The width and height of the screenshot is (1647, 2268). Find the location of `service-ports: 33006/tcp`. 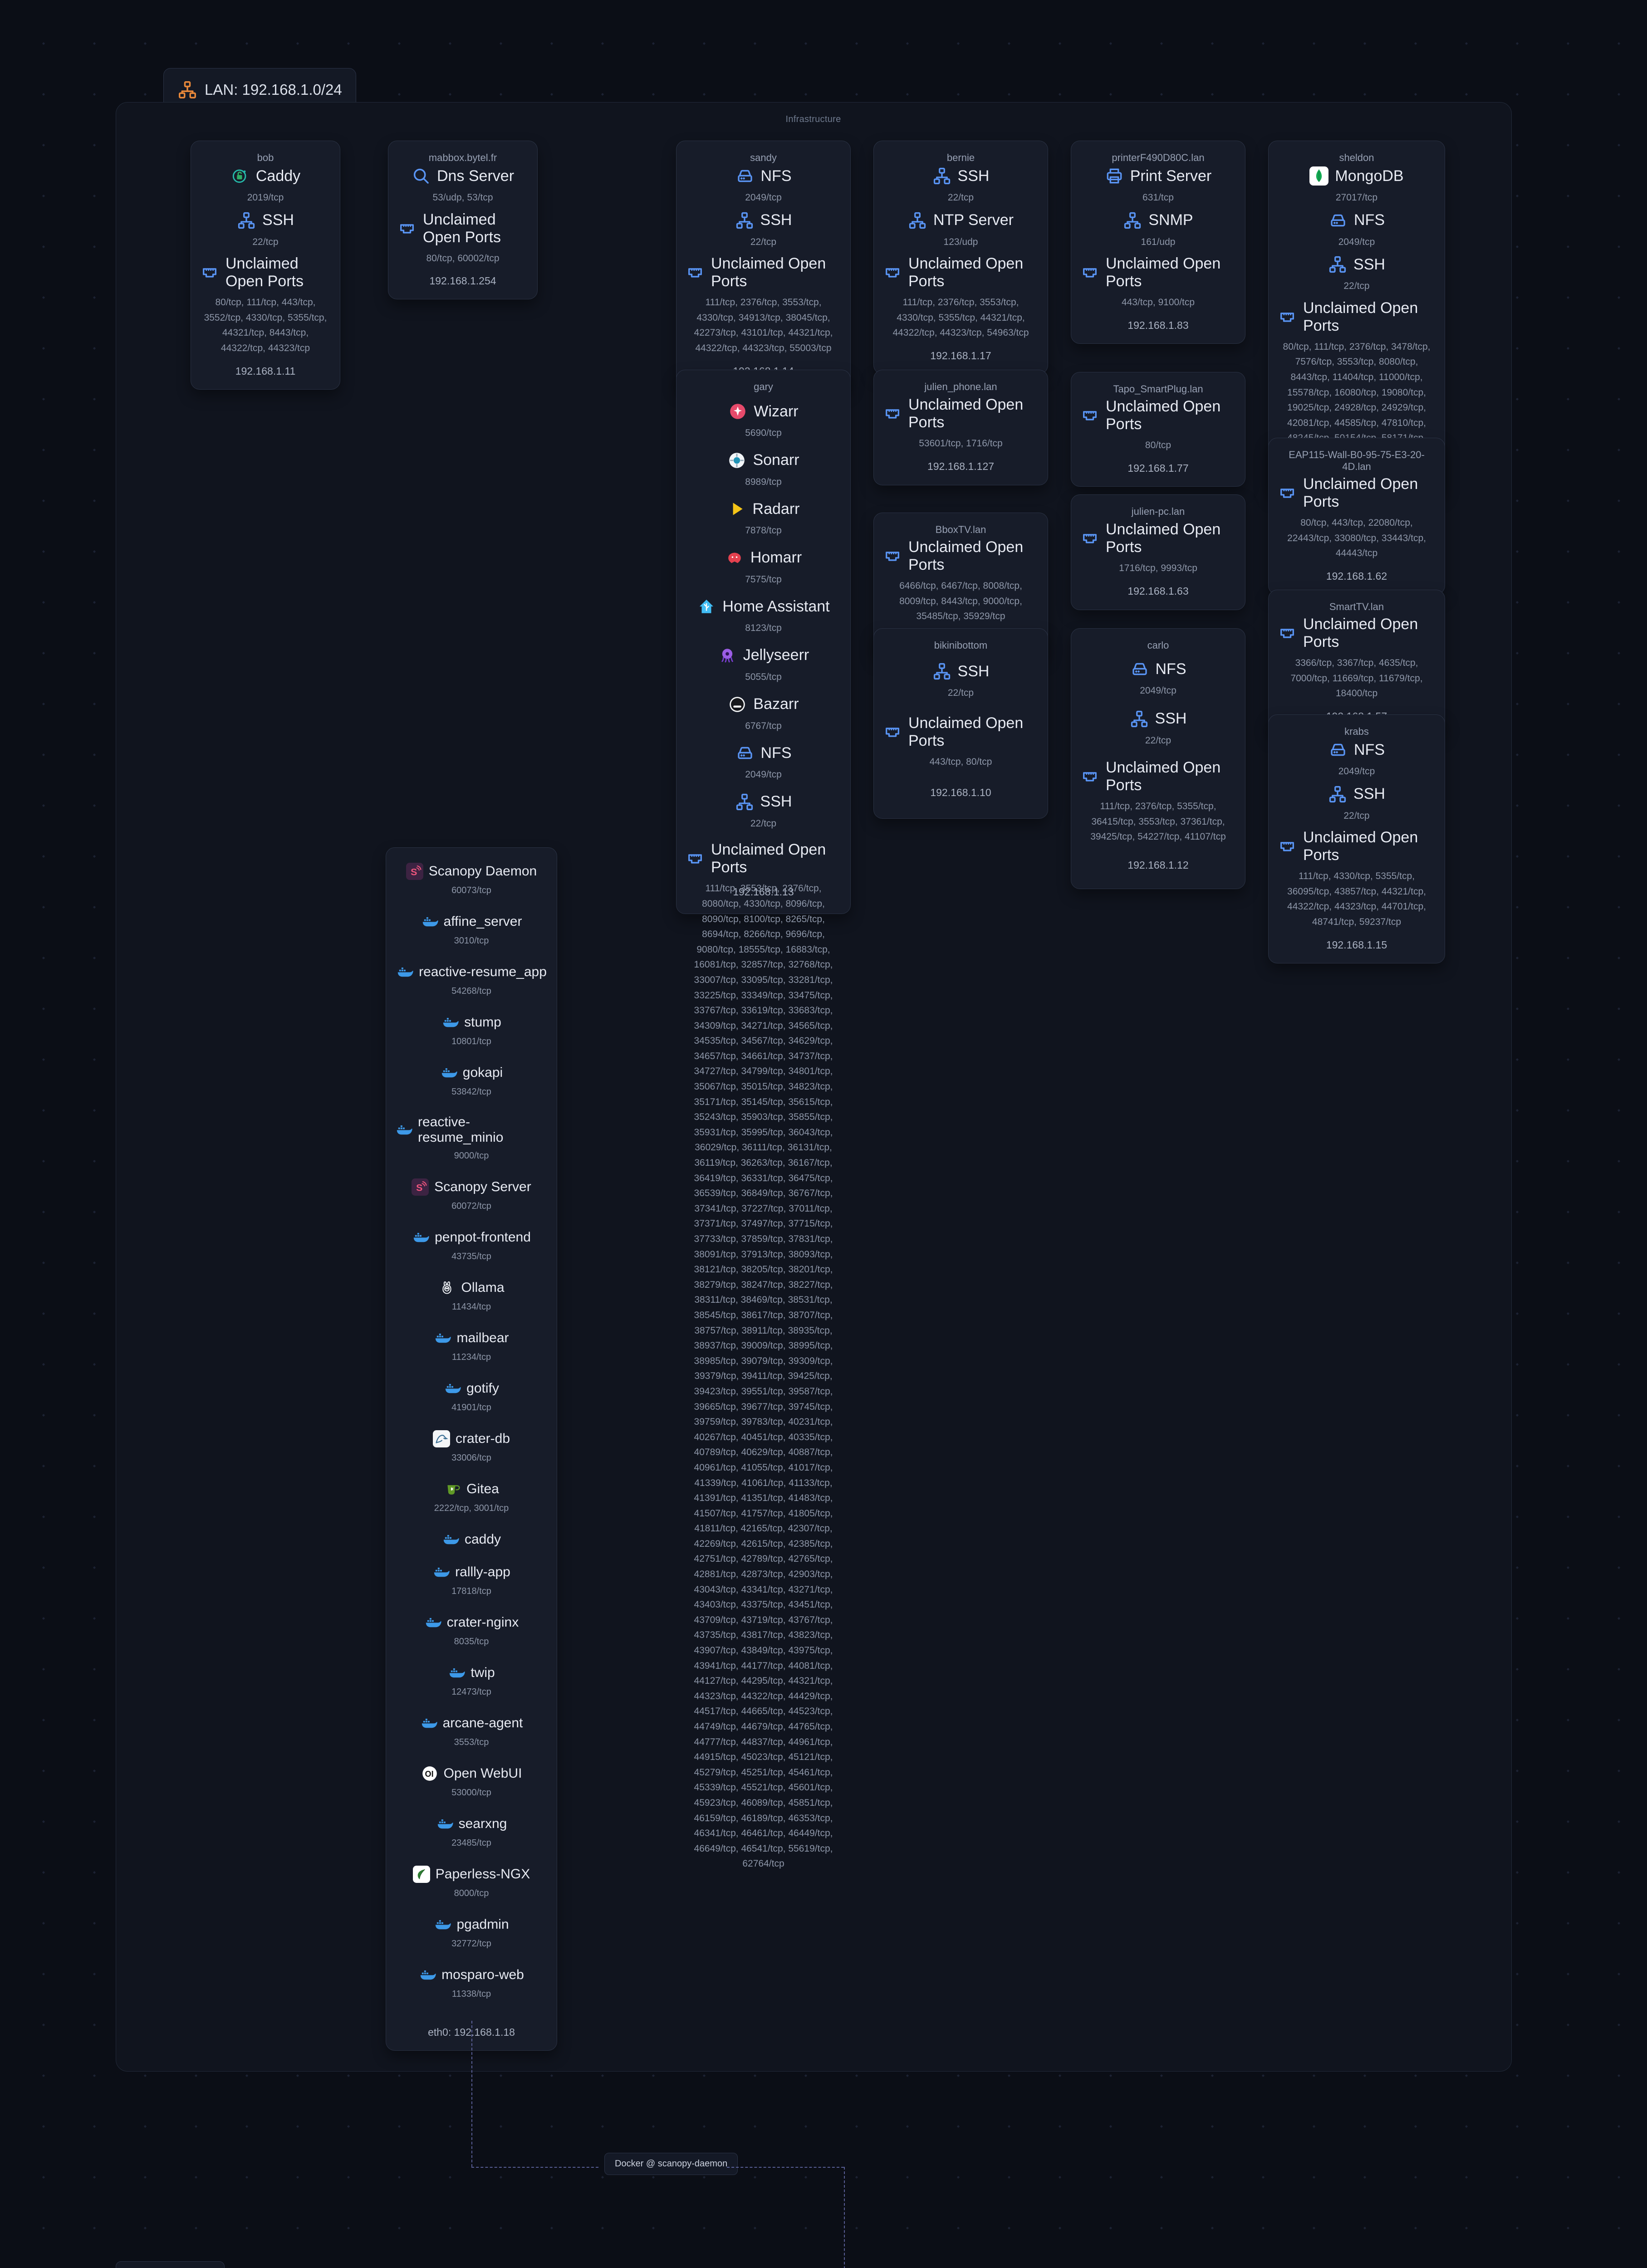

service-ports: 33006/tcp is located at coordinates (471, 1458).